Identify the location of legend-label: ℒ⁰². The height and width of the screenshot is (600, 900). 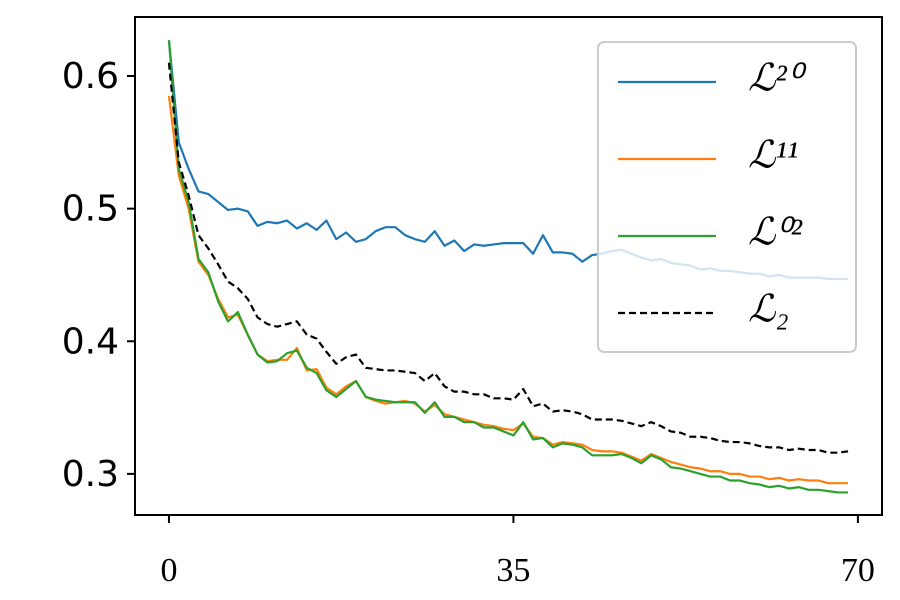
(775, 233).